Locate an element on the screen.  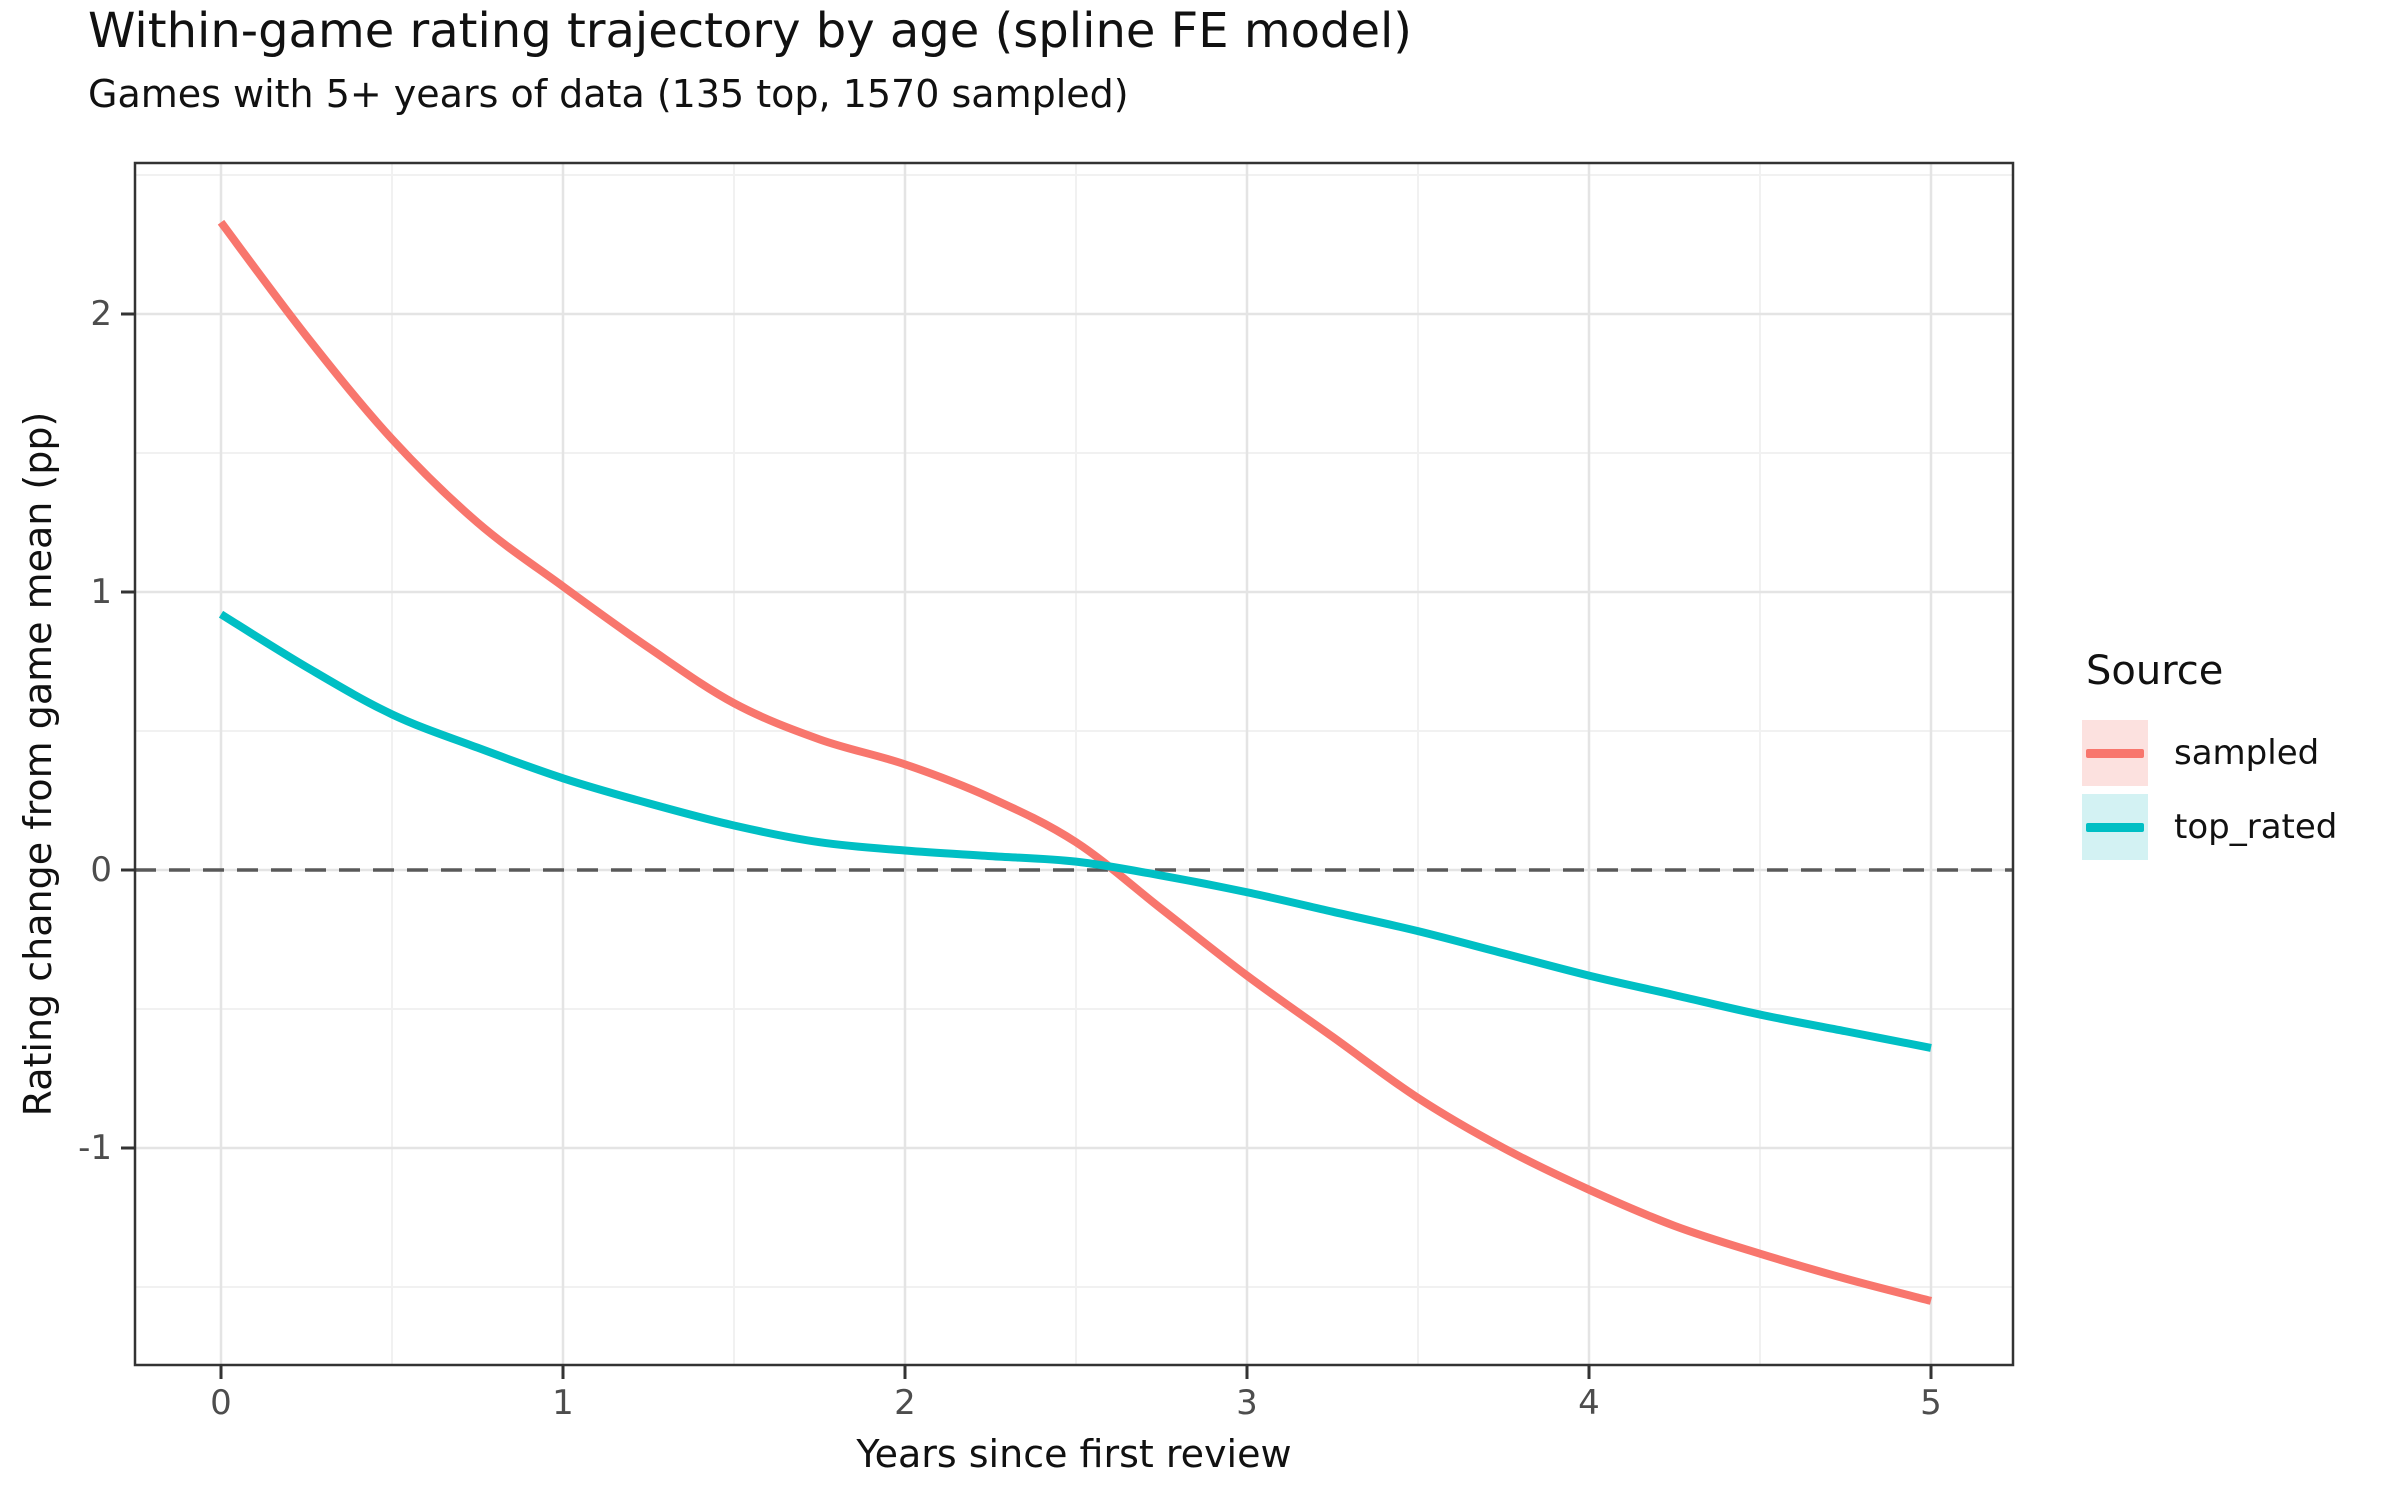
legend-entry-sampled: sampled is located at coordinates (2232, 753).